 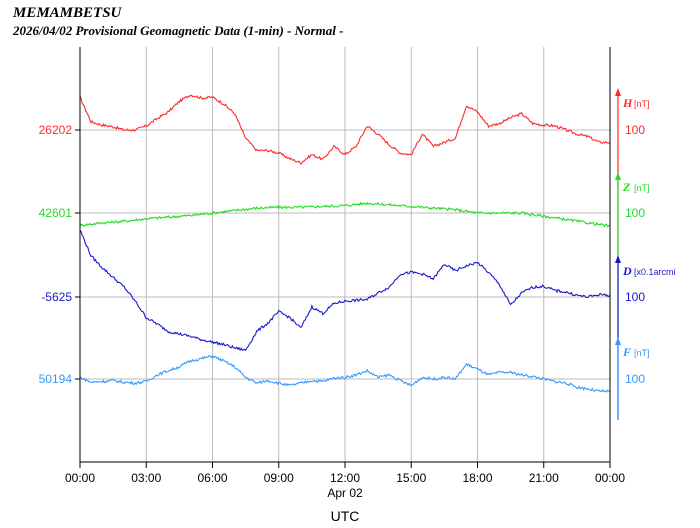 I want to click on station-name: MEMAMBETSU, so click(x=67, y=13).